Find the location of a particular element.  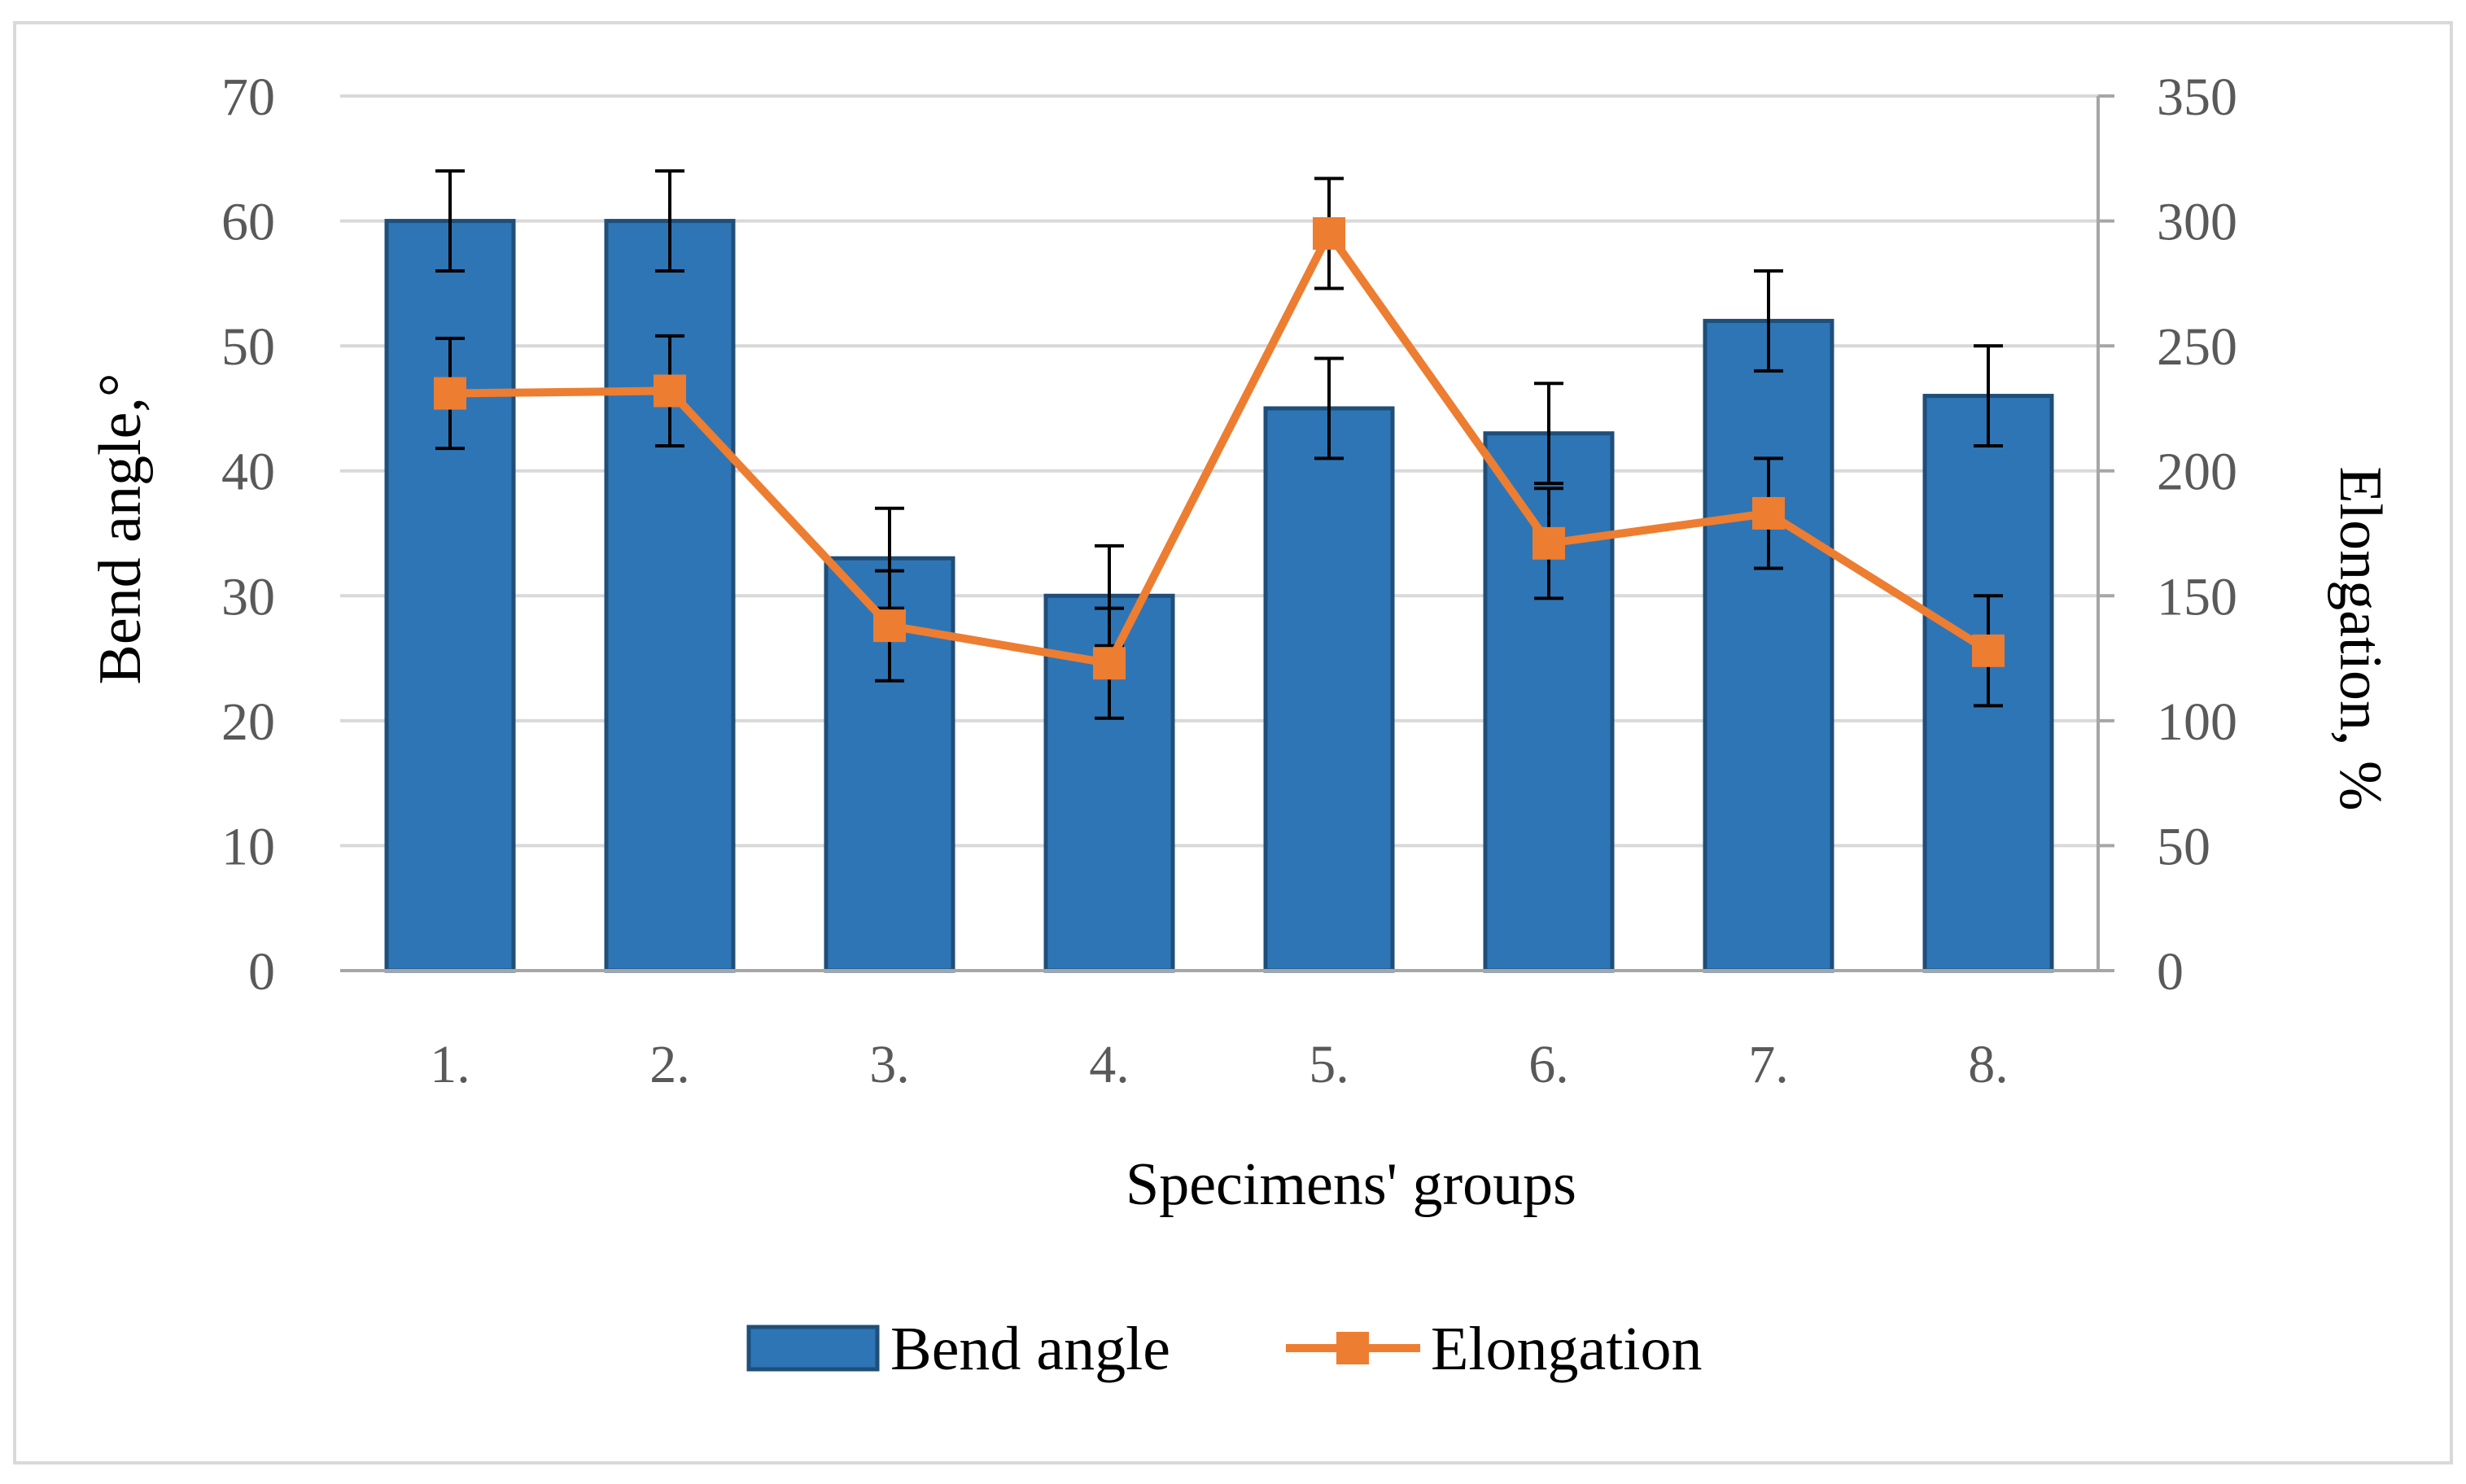

left-tick-label: 30 is located at coordinates (248, 596).